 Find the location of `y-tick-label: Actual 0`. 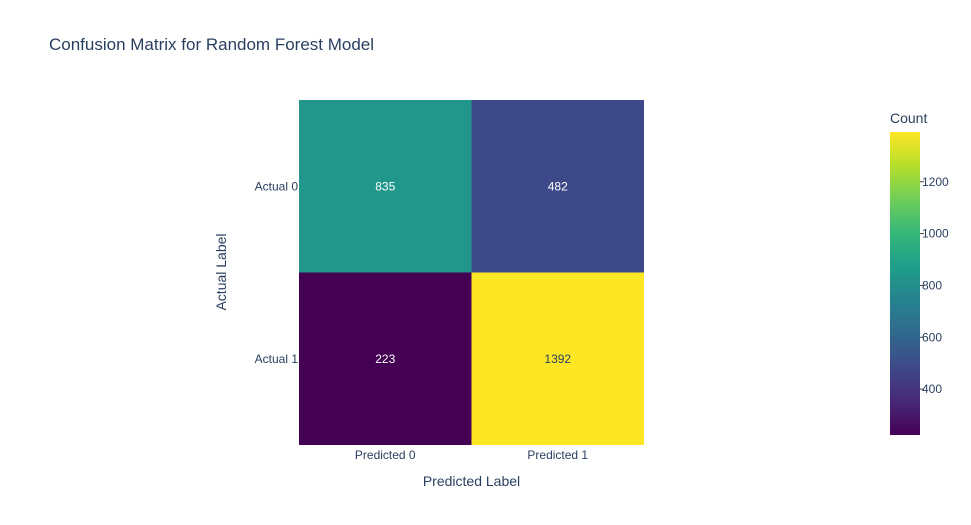

y-tick-label: Actual 0 is located at coordinates (277, 186).